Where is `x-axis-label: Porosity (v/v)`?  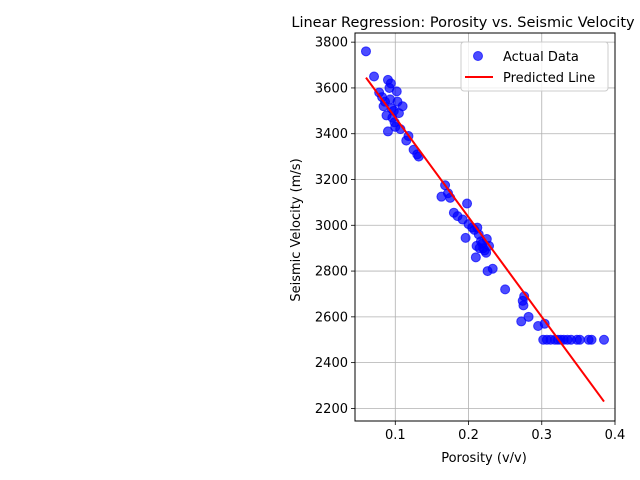
x-axis-label: Porosity (v/v) is located at coordinates (484, 458).